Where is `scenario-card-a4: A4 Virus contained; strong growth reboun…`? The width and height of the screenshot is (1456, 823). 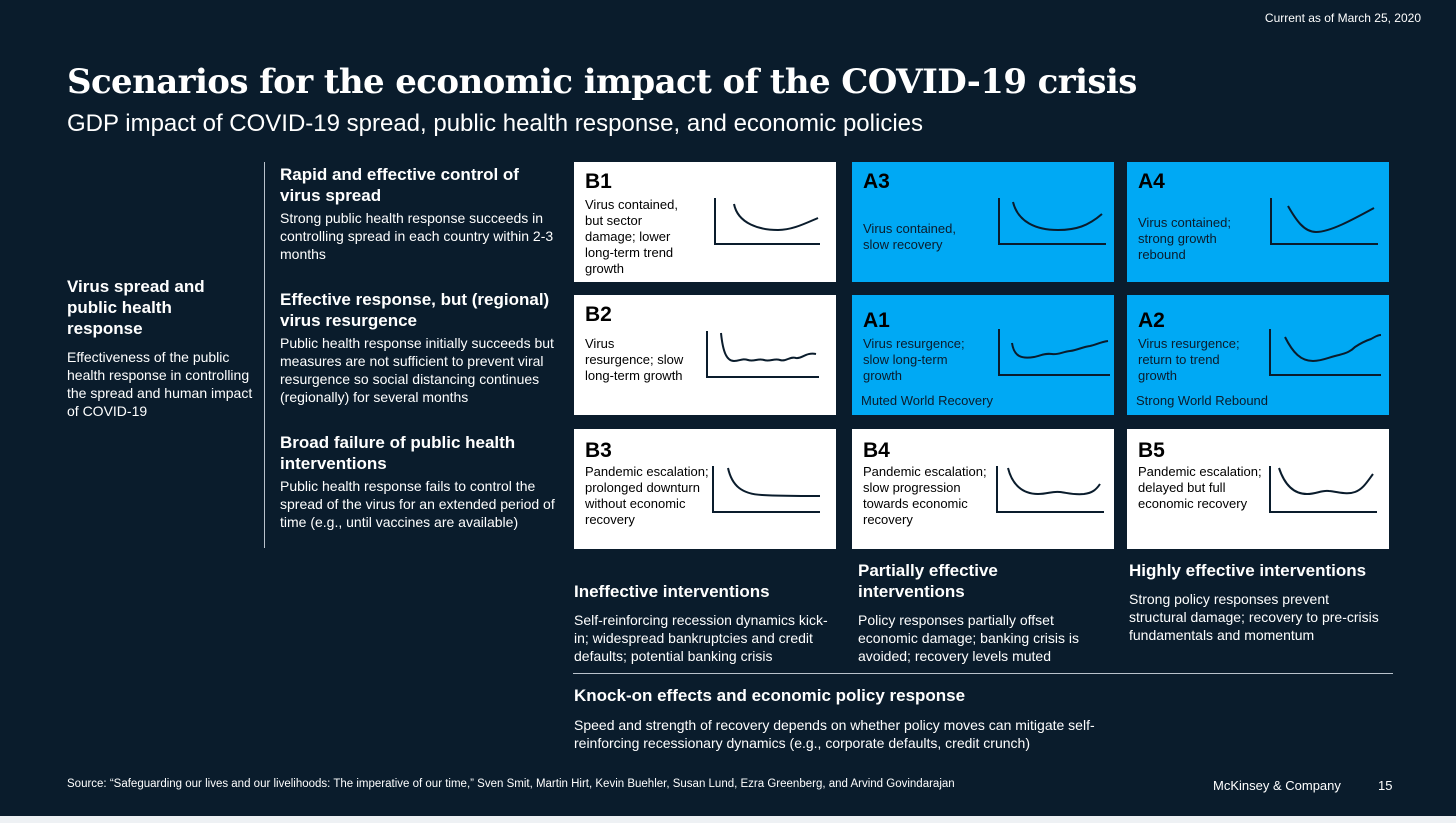
scenario-card-a4: A4 Virus contained; strong growth reboun… is located at coordinates (1258, 222).